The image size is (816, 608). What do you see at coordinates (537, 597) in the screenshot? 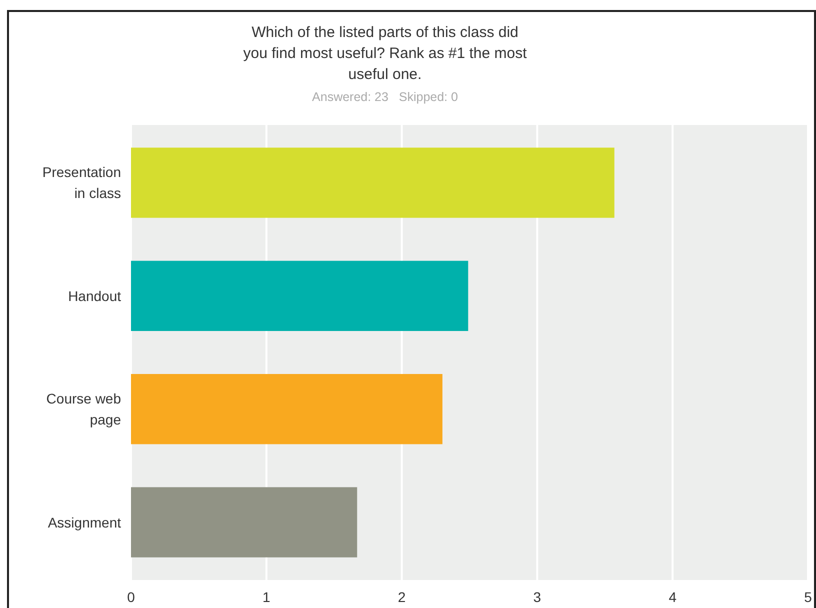
I see `x-tick-label: 3` at bounding box center [537, 597].